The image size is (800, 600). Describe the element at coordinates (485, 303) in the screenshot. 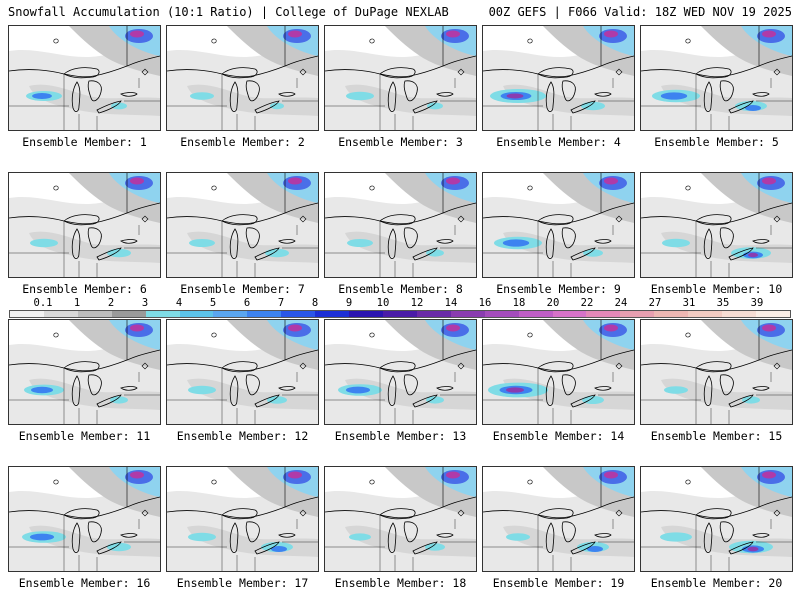

I see `colorbar-tick-label: 16` at that location.